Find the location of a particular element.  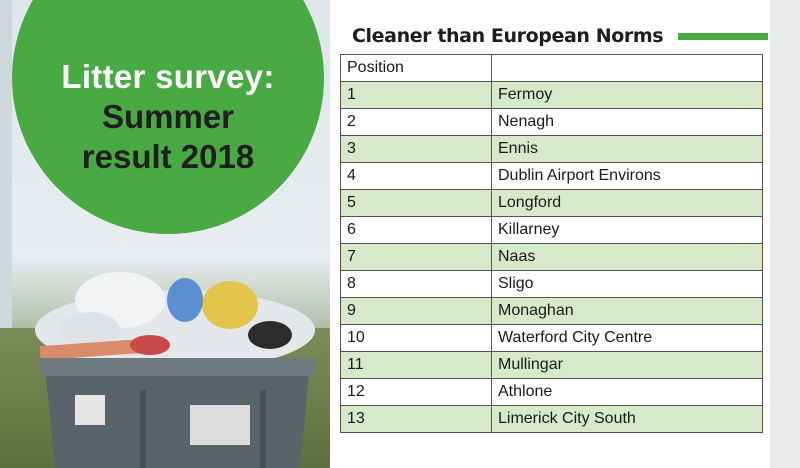

position-cell: 12 is located at coordinates (416, 392).